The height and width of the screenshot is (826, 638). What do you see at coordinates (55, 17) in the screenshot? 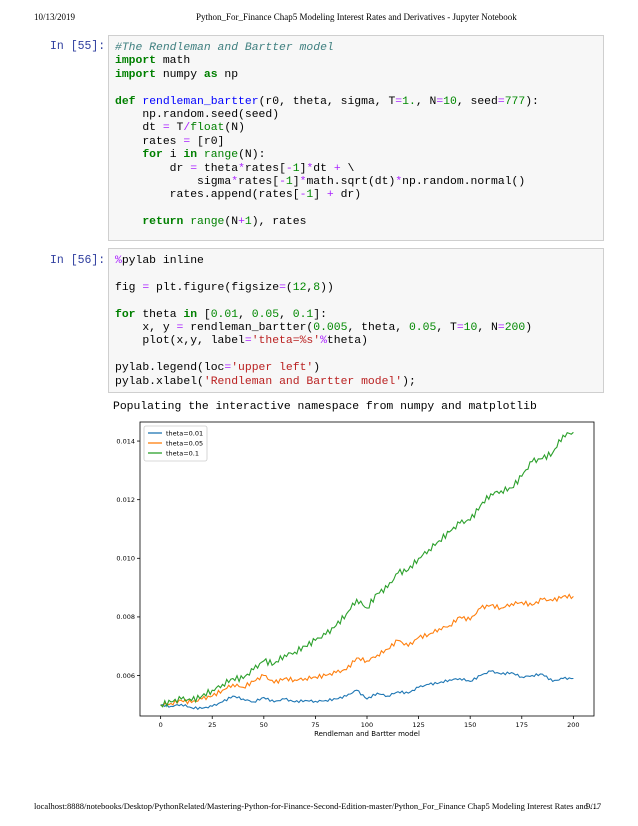
I see `print-date: 10/13/2019` at bounding box center [55, 17].